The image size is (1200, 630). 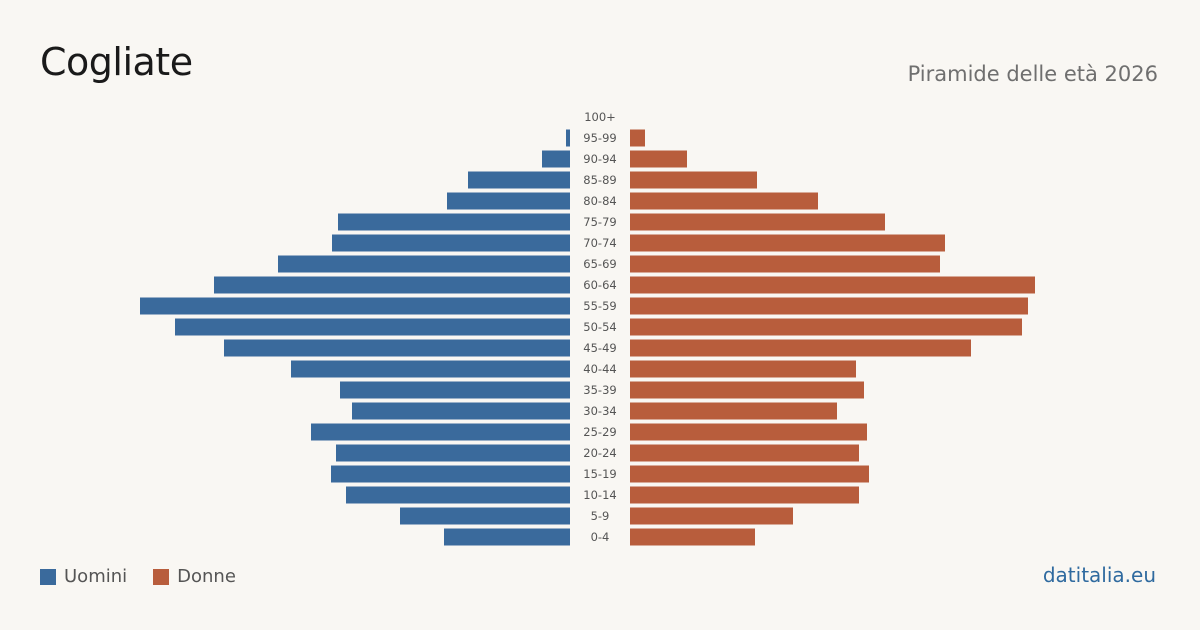 What do you see at coordinates (599, 138) in the screenshot?
I see `age-label-95-99: 95-99` at bounding box center [599, 138].